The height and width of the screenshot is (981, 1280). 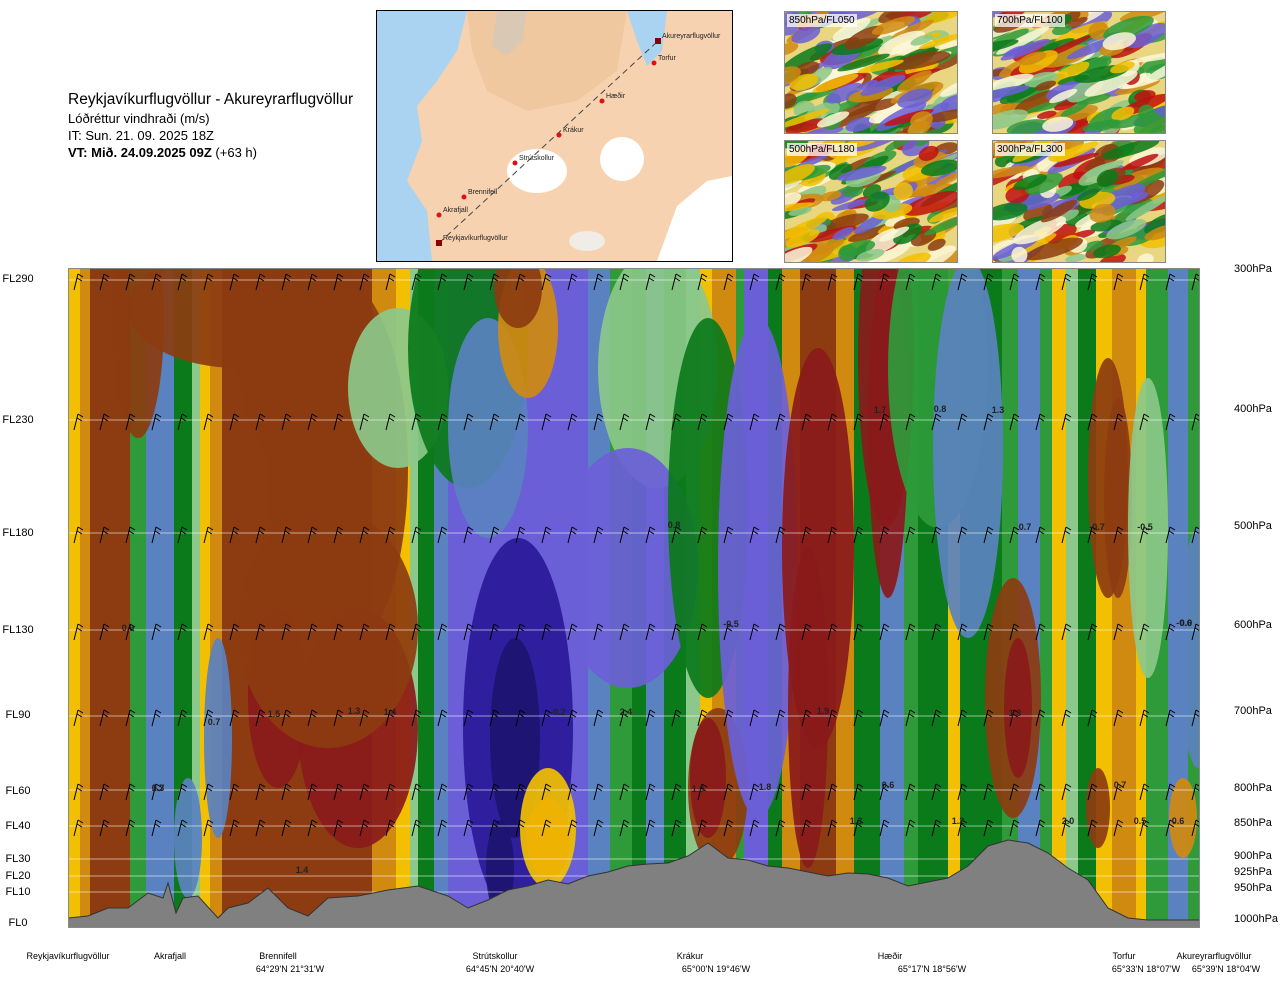 I want to click on value-label: -0.5, so click(x=731, y=624).